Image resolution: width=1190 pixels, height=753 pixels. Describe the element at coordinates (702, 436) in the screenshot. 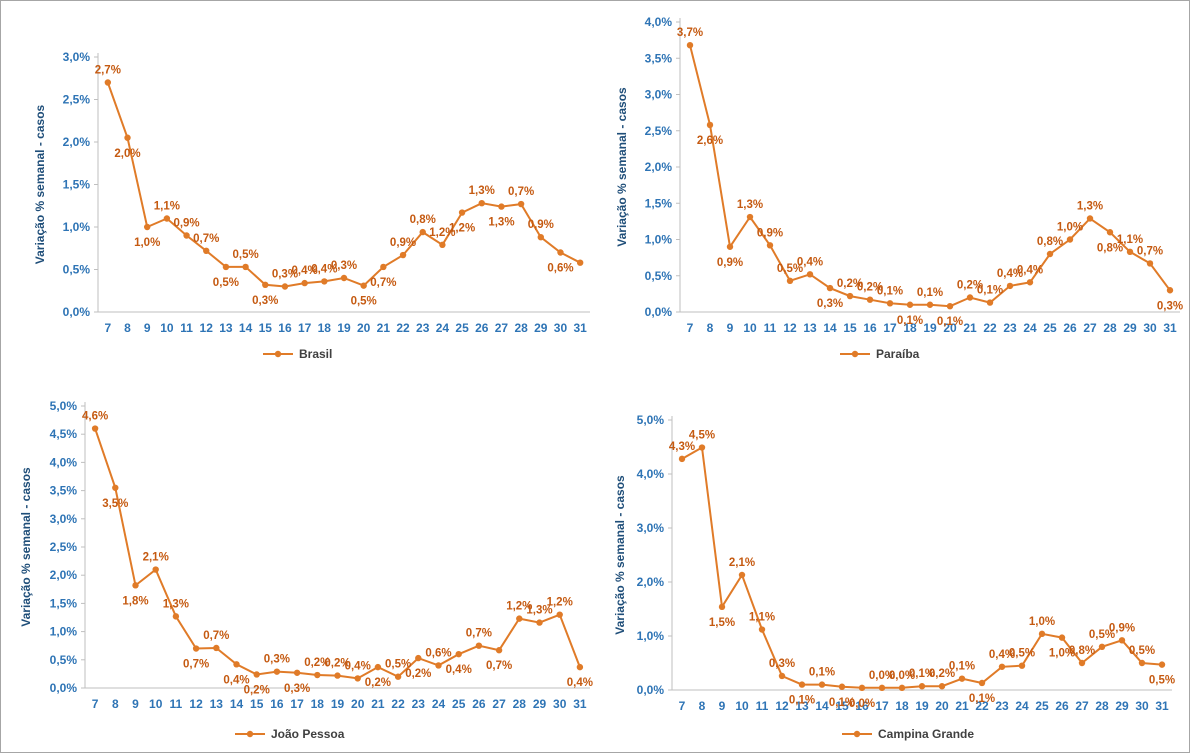

I see `data-label: 4,5%` at that location.